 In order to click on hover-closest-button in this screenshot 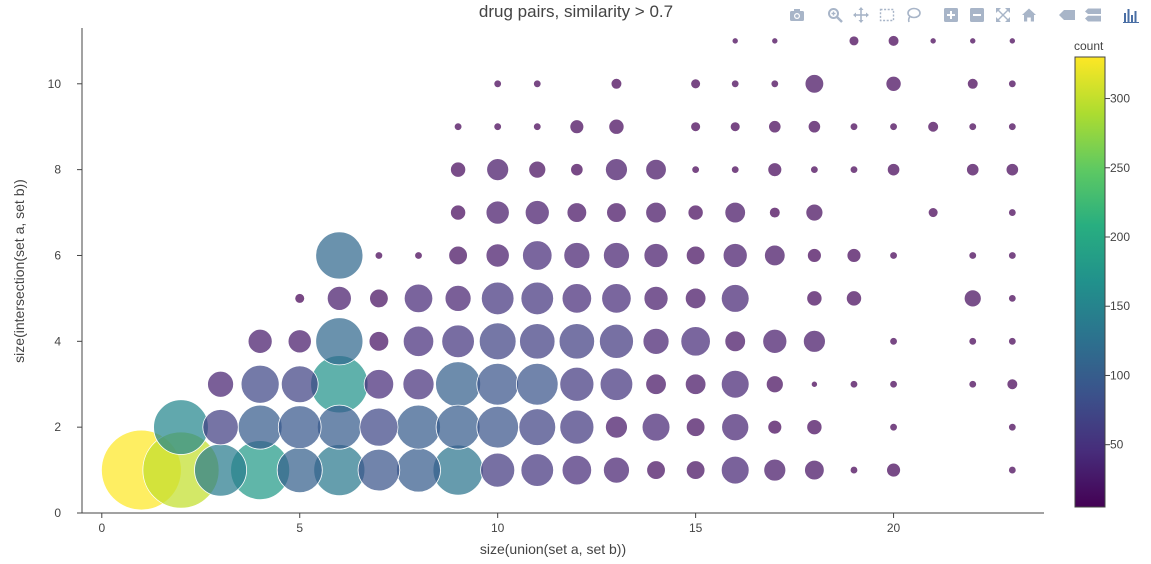, I will do `click(1067, 15)`.